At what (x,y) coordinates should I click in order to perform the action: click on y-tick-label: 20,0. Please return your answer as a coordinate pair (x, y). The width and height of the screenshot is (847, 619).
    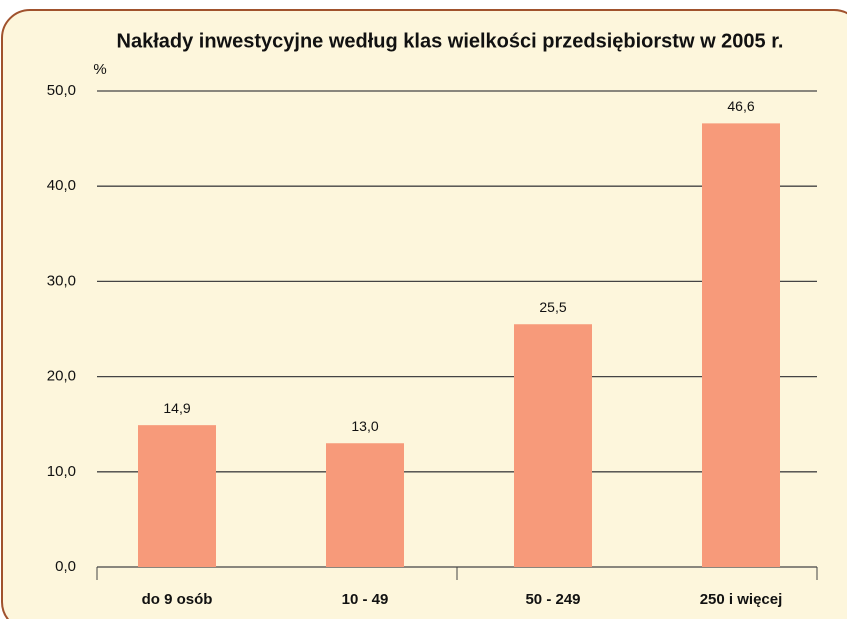
    Looking at the image, I should click on (61, 376).